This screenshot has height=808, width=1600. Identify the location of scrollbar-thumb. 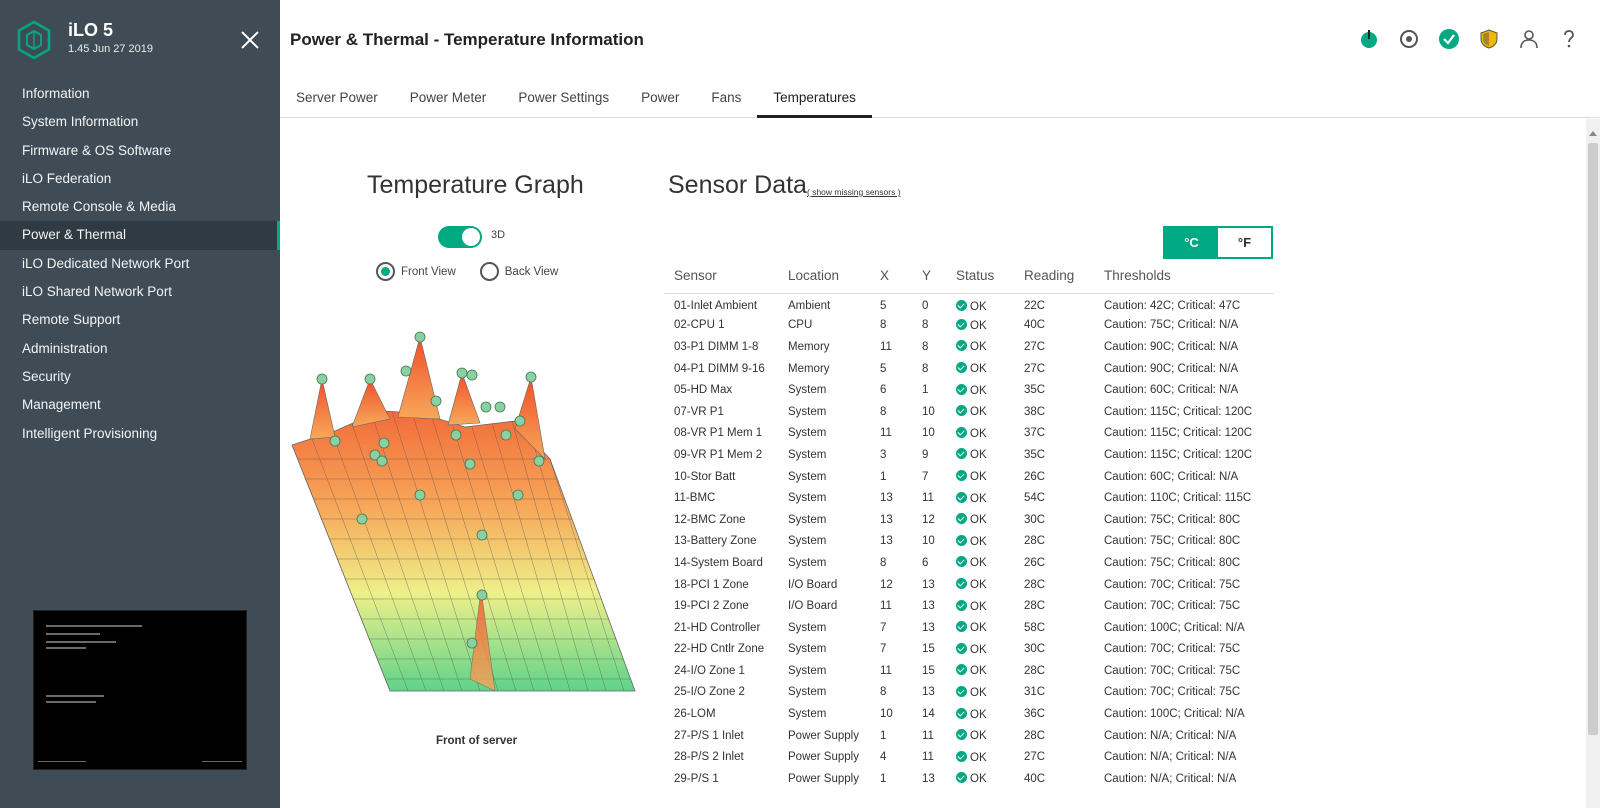
(1593, 439).